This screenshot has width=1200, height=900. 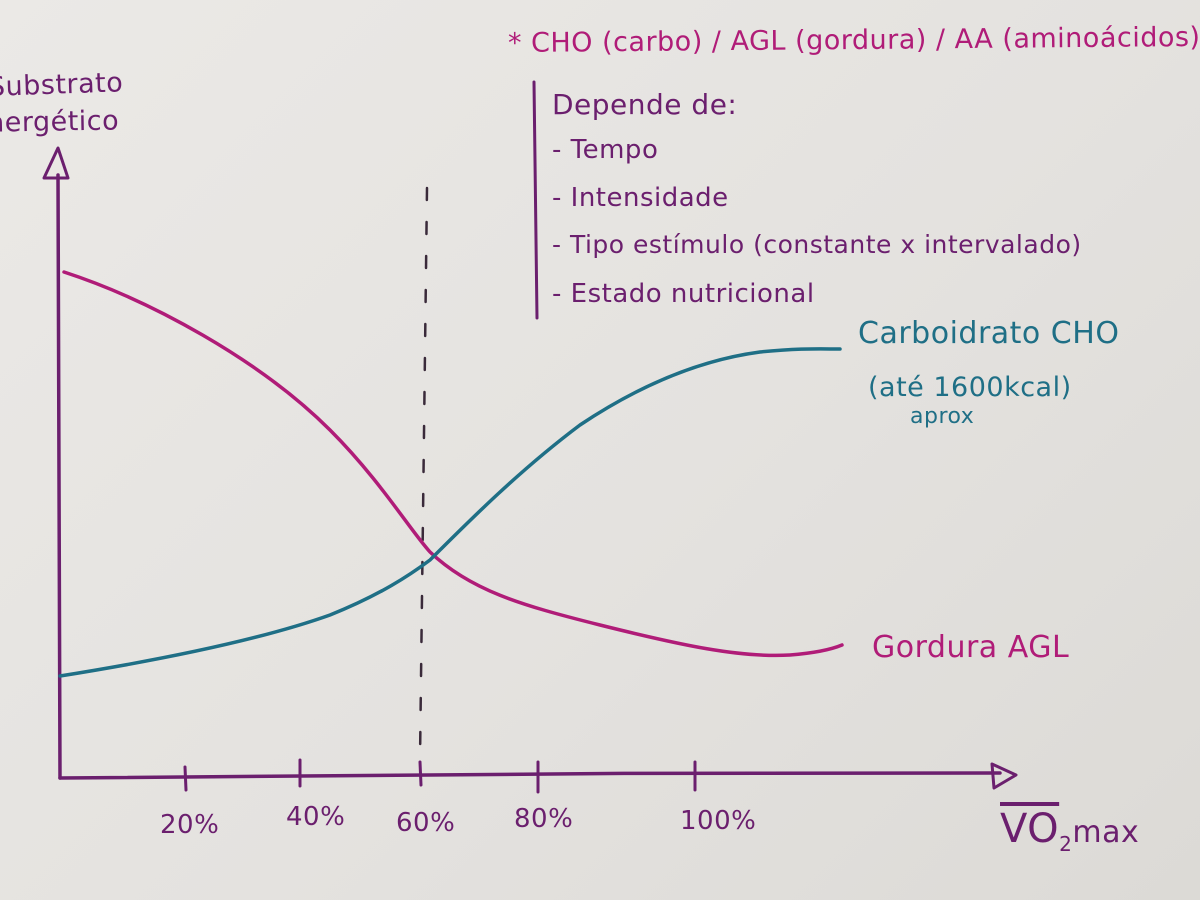 I want to click on x-ticks, so click(x=440, y=776).